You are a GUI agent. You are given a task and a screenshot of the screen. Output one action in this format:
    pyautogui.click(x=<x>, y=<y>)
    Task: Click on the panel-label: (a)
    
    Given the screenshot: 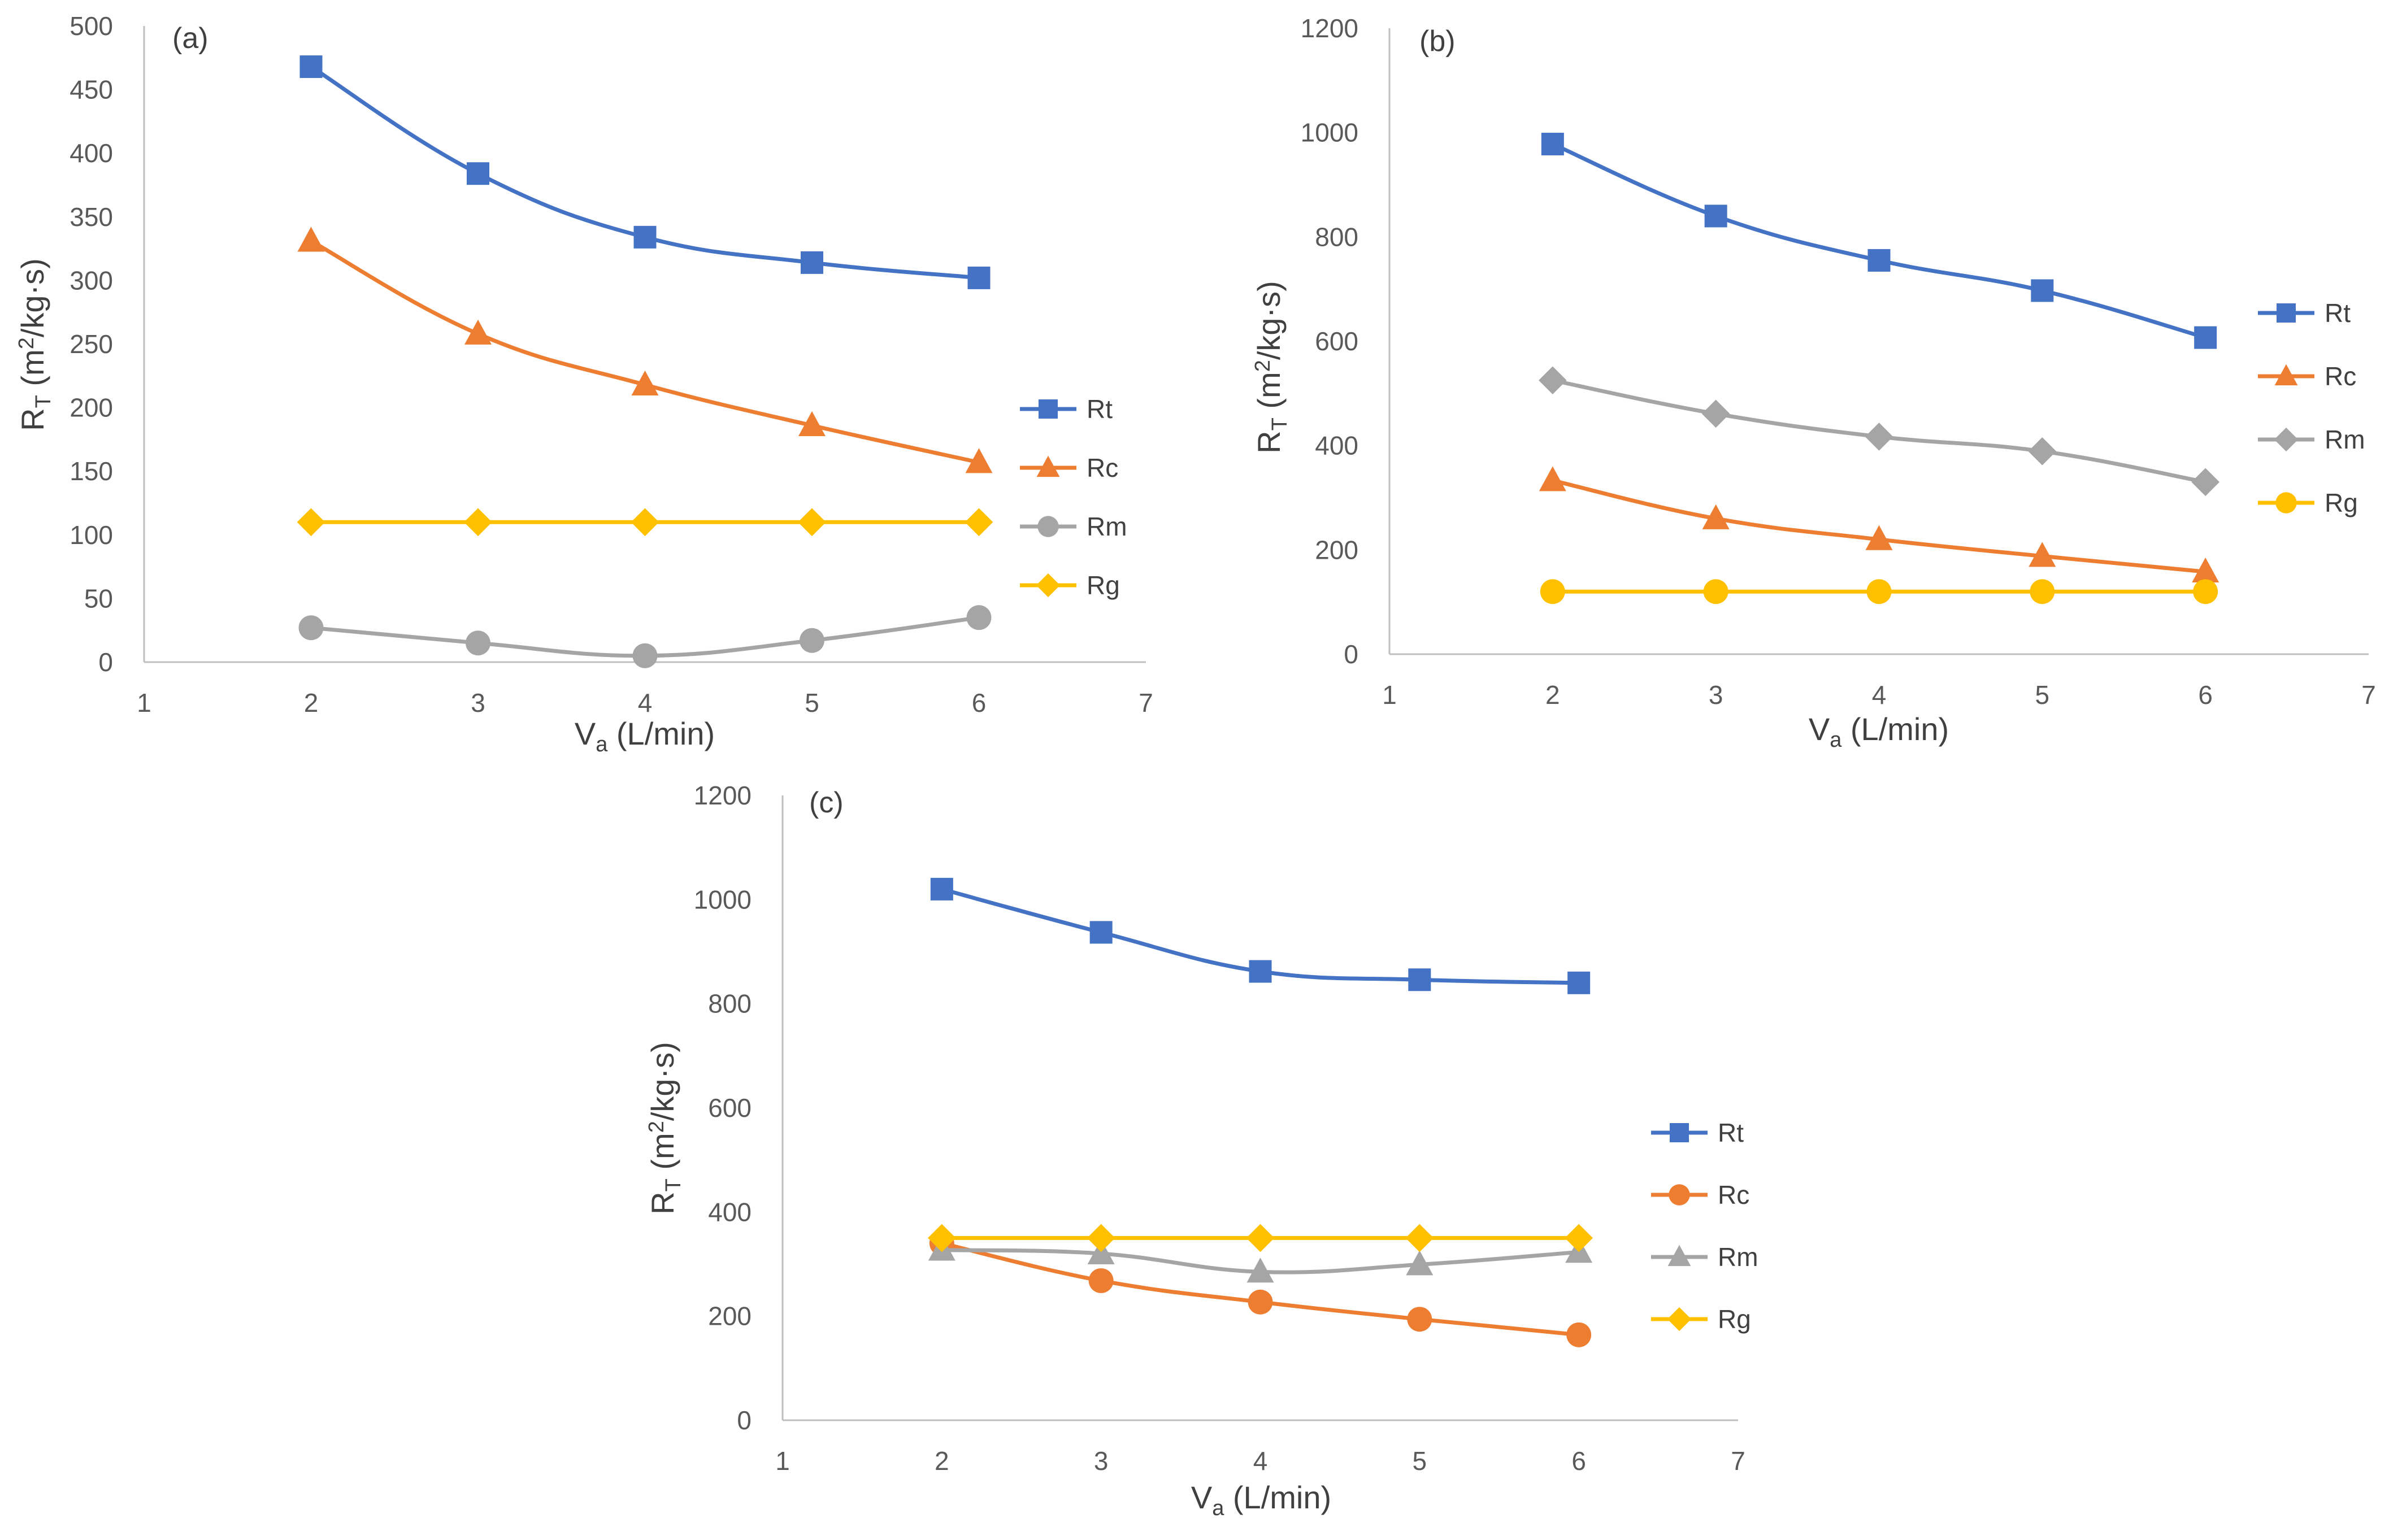 What is the action you would take?
    pyautogui.click(x=191, y=39)
    